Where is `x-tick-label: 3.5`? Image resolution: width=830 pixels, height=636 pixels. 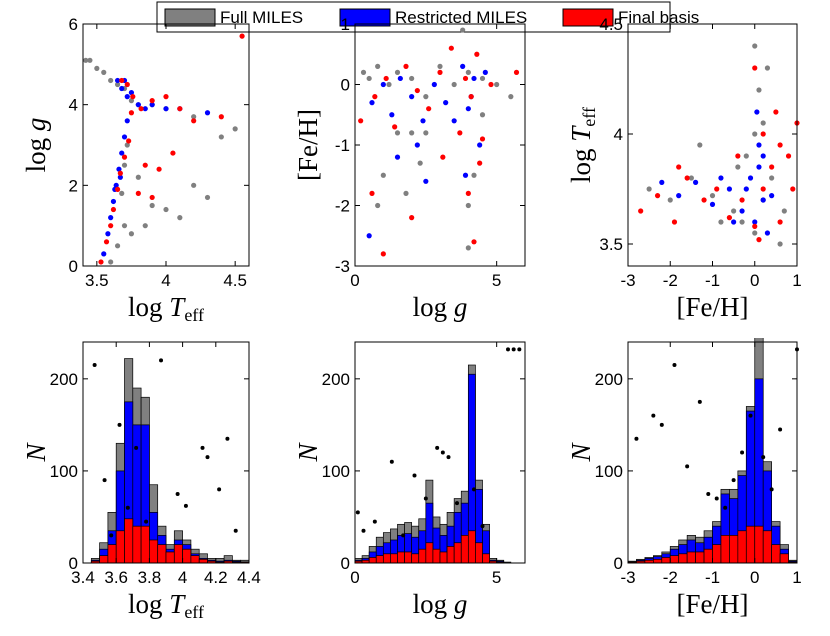 x-tick-label: 3.5 is located at coordinates (97, 280).